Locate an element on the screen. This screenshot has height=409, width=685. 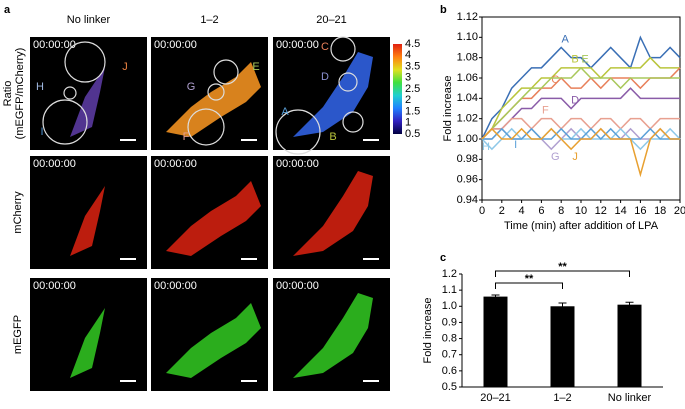
y-tick-label: 1.00 is located at coordinates (467, 139).